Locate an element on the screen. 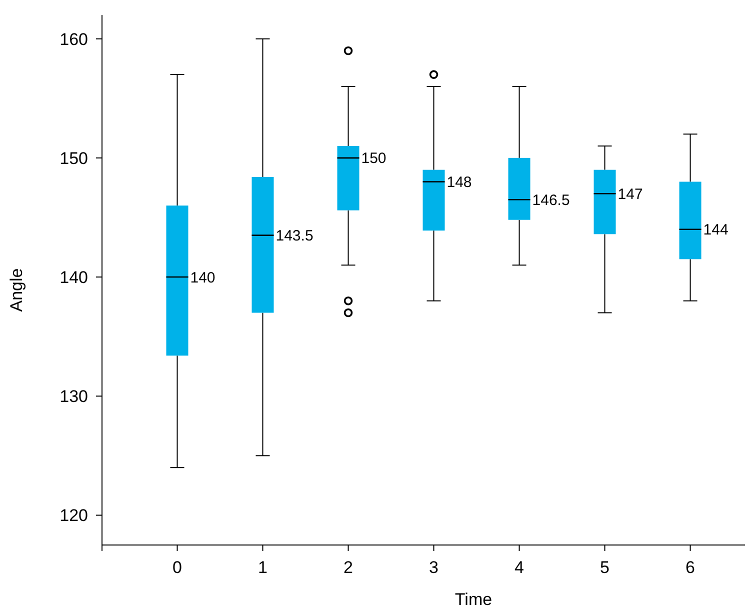 The width and height of the screenshot is (746, 608). x-tick-label: 4 is located at coordinates (519, 567).